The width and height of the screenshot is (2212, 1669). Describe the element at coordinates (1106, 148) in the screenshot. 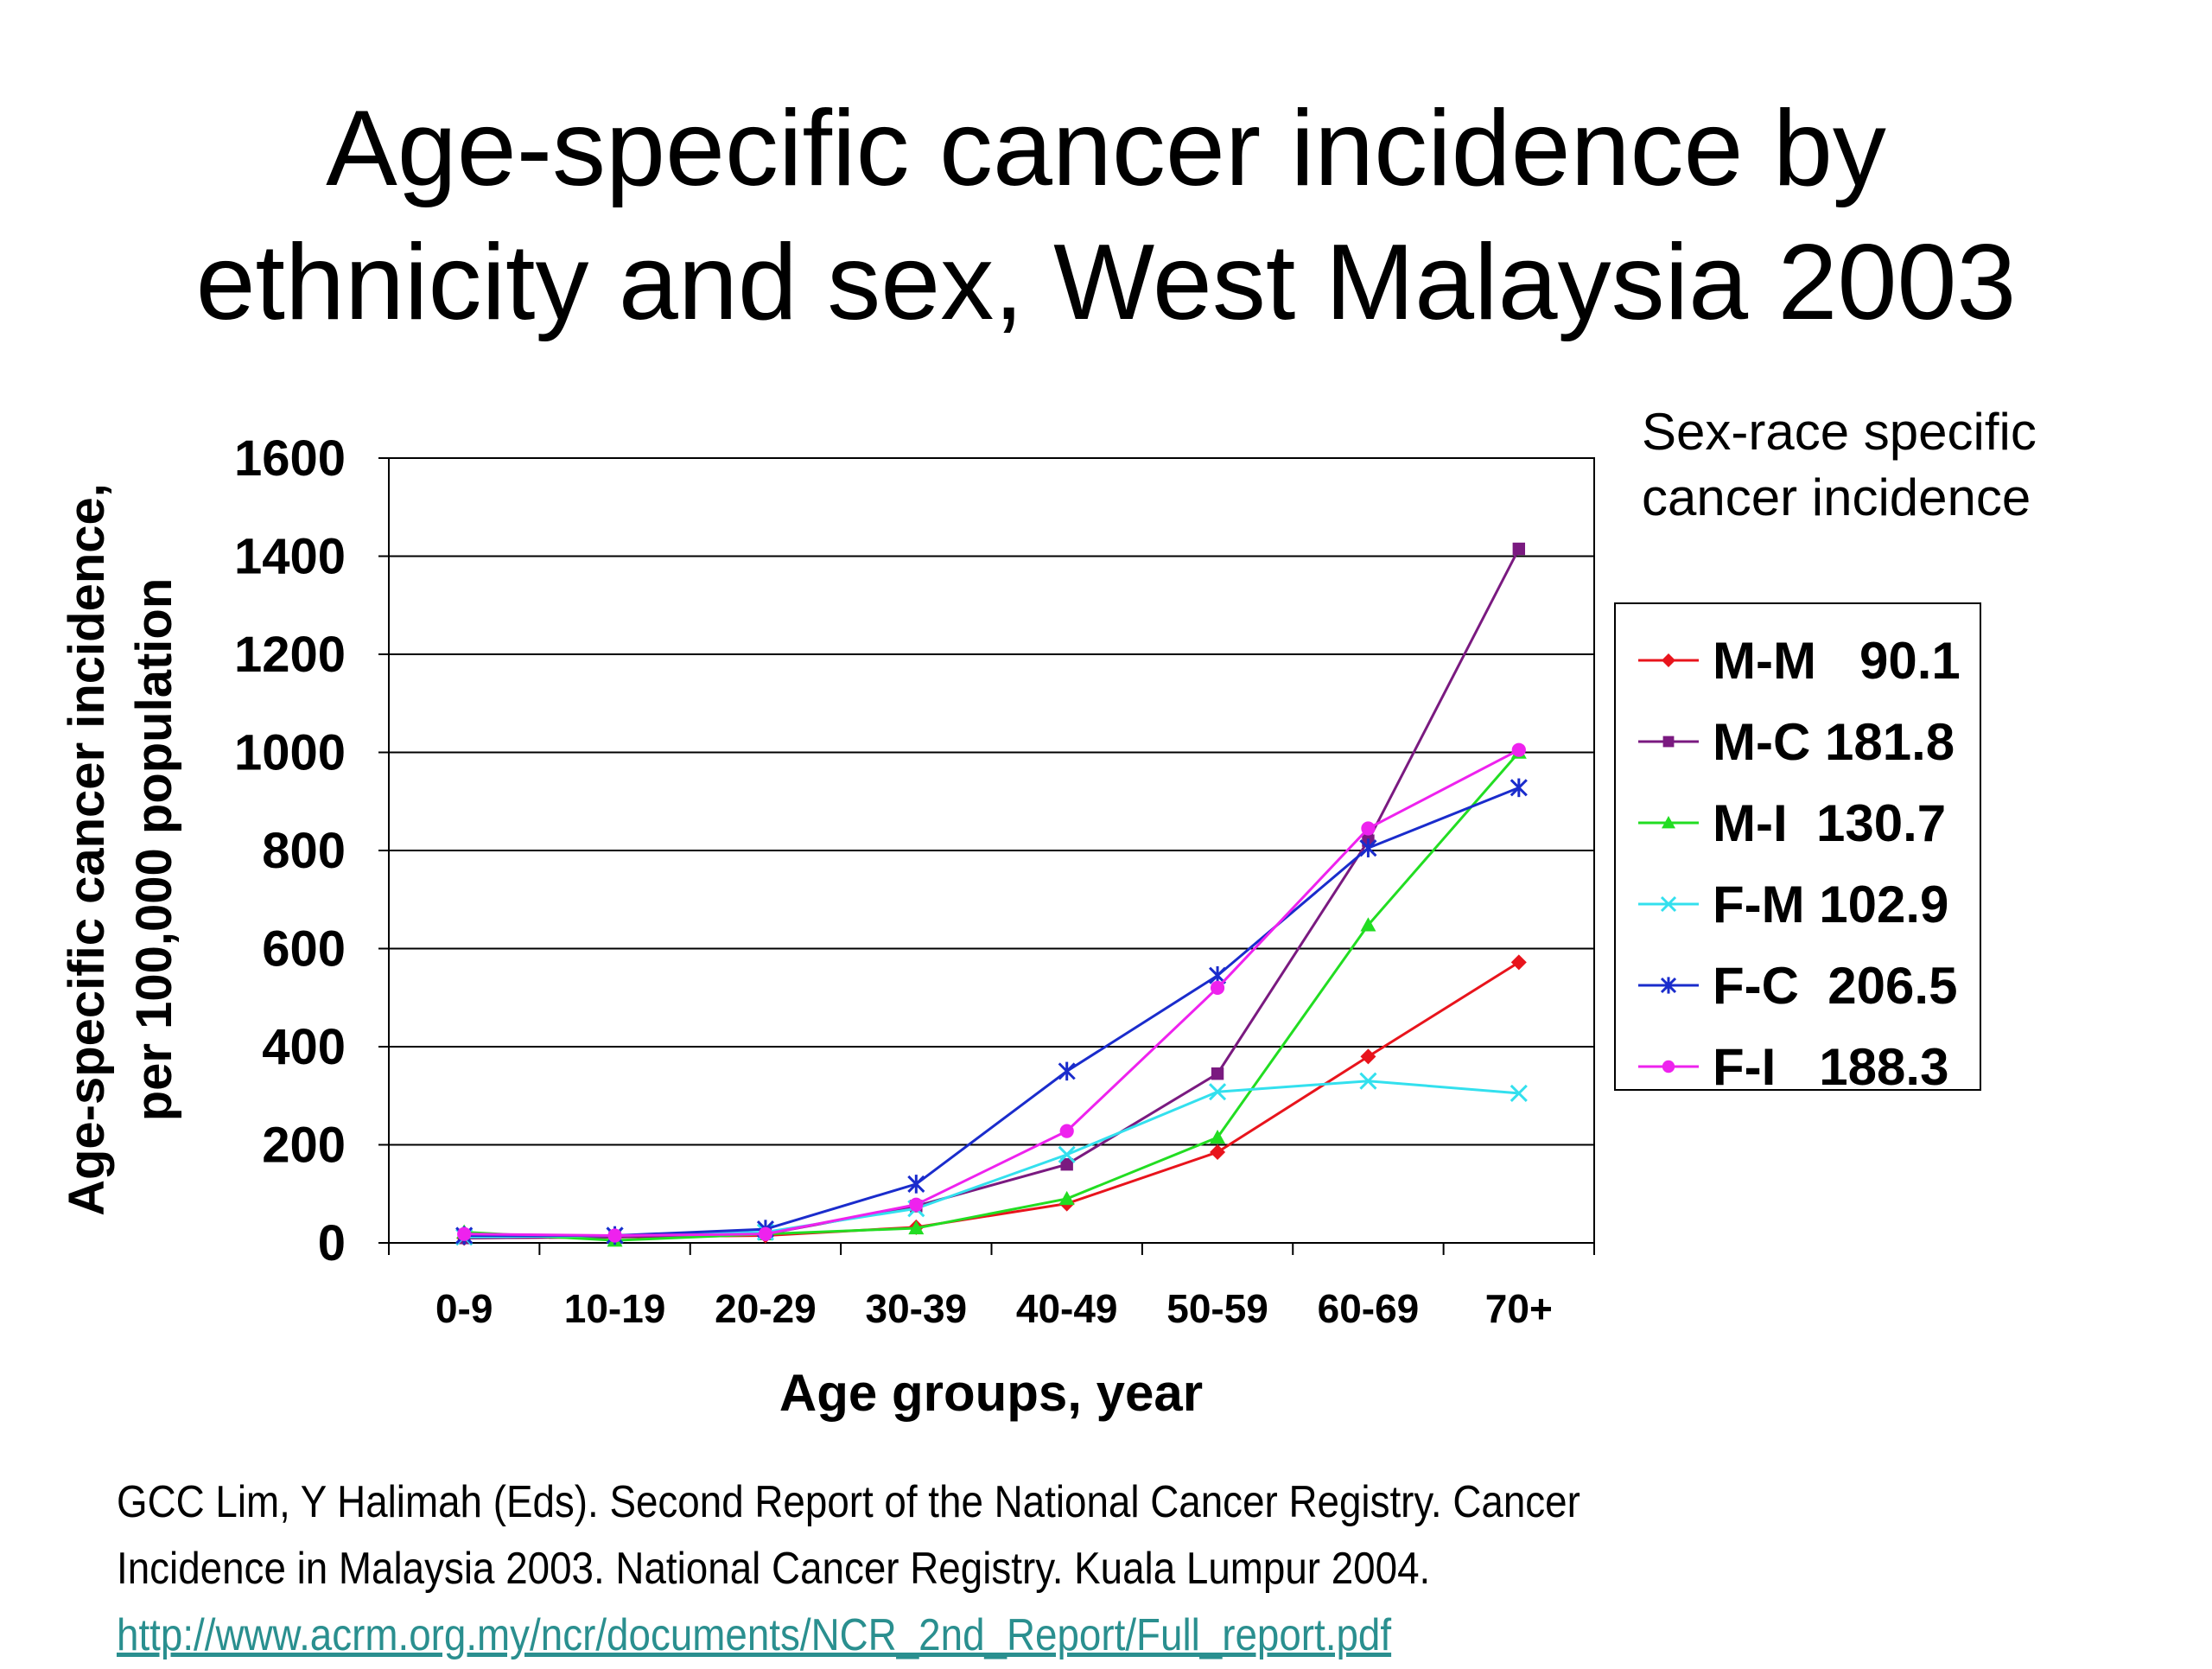

I see `title-line-1: Age-specific cancer incidence by` at that location.